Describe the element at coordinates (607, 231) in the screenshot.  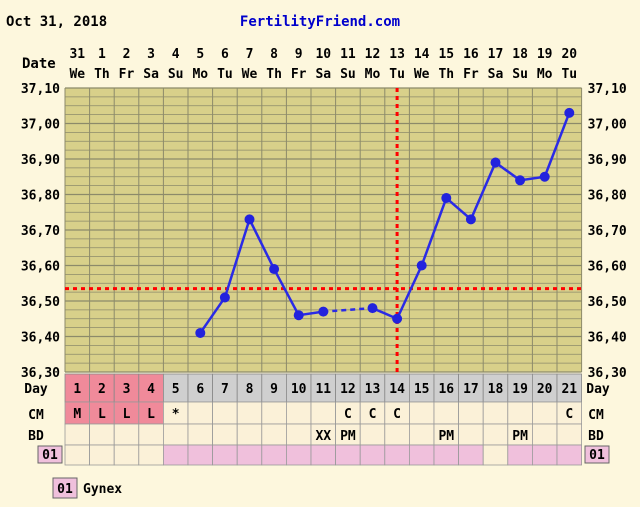
I see `y-tick-label-right: 36,70` at that location.